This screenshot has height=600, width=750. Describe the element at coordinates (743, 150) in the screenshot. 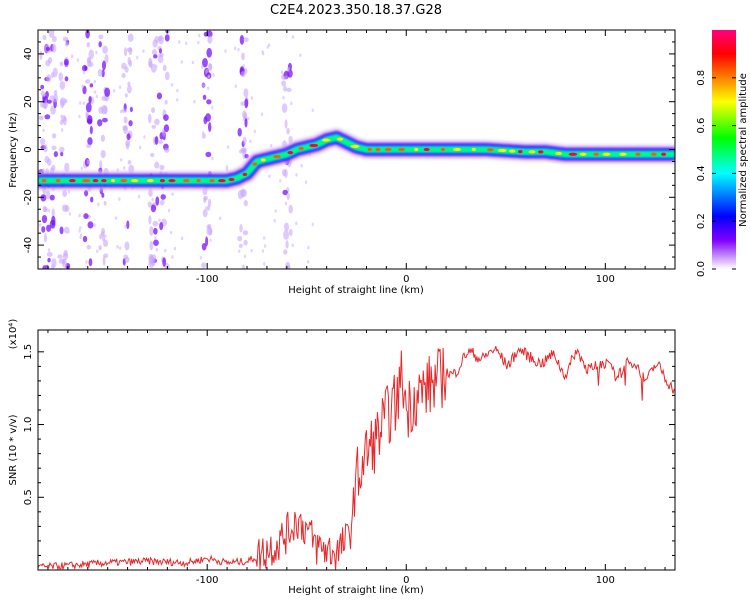

I see `colorbar-label: Normalized spectral amplitude` at that location.